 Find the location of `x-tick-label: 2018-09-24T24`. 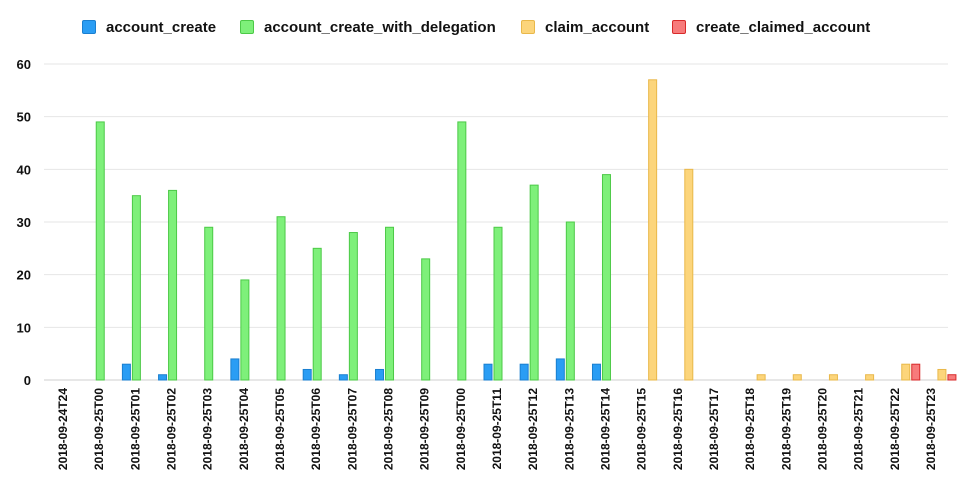

x-tick-label: 2018-09-24T24 is located at coordinates (63, 429).